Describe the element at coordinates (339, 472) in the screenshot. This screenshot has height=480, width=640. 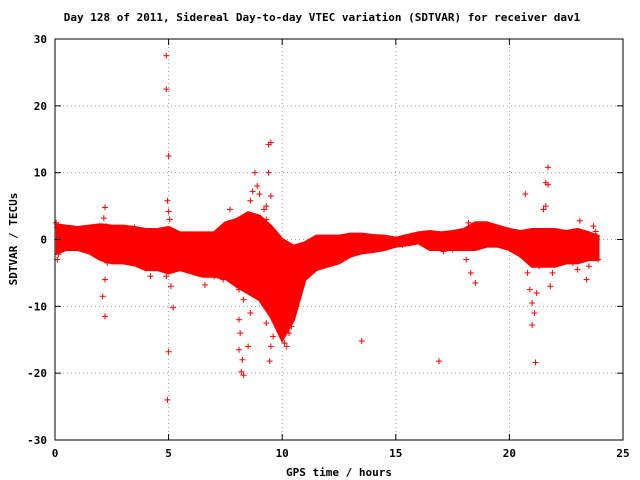
I see `x-axis-title: GPS time / hours` at that location.